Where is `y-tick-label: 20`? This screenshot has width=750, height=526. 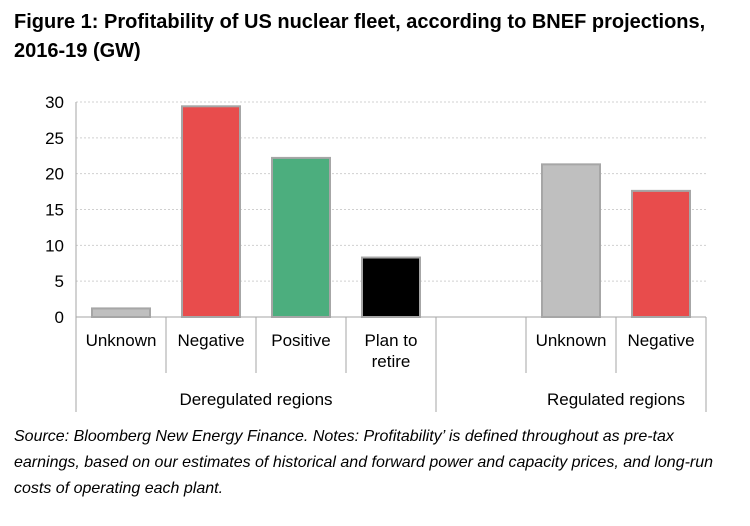
y-tick-label: 20 is located at coordinates (54, 174).